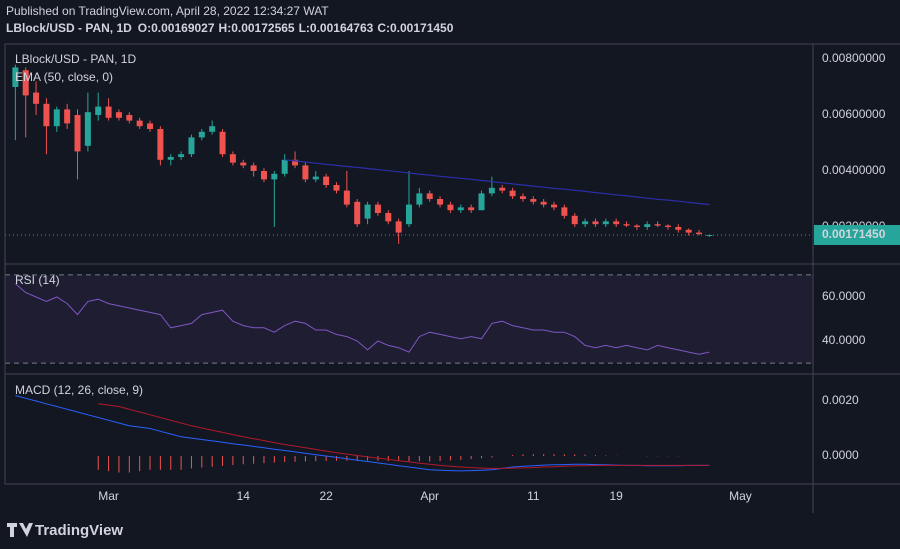  What do you see at coordinates (20, 530) in the screenshot?
I see `logo-icon` at bounding box center [20, 530].